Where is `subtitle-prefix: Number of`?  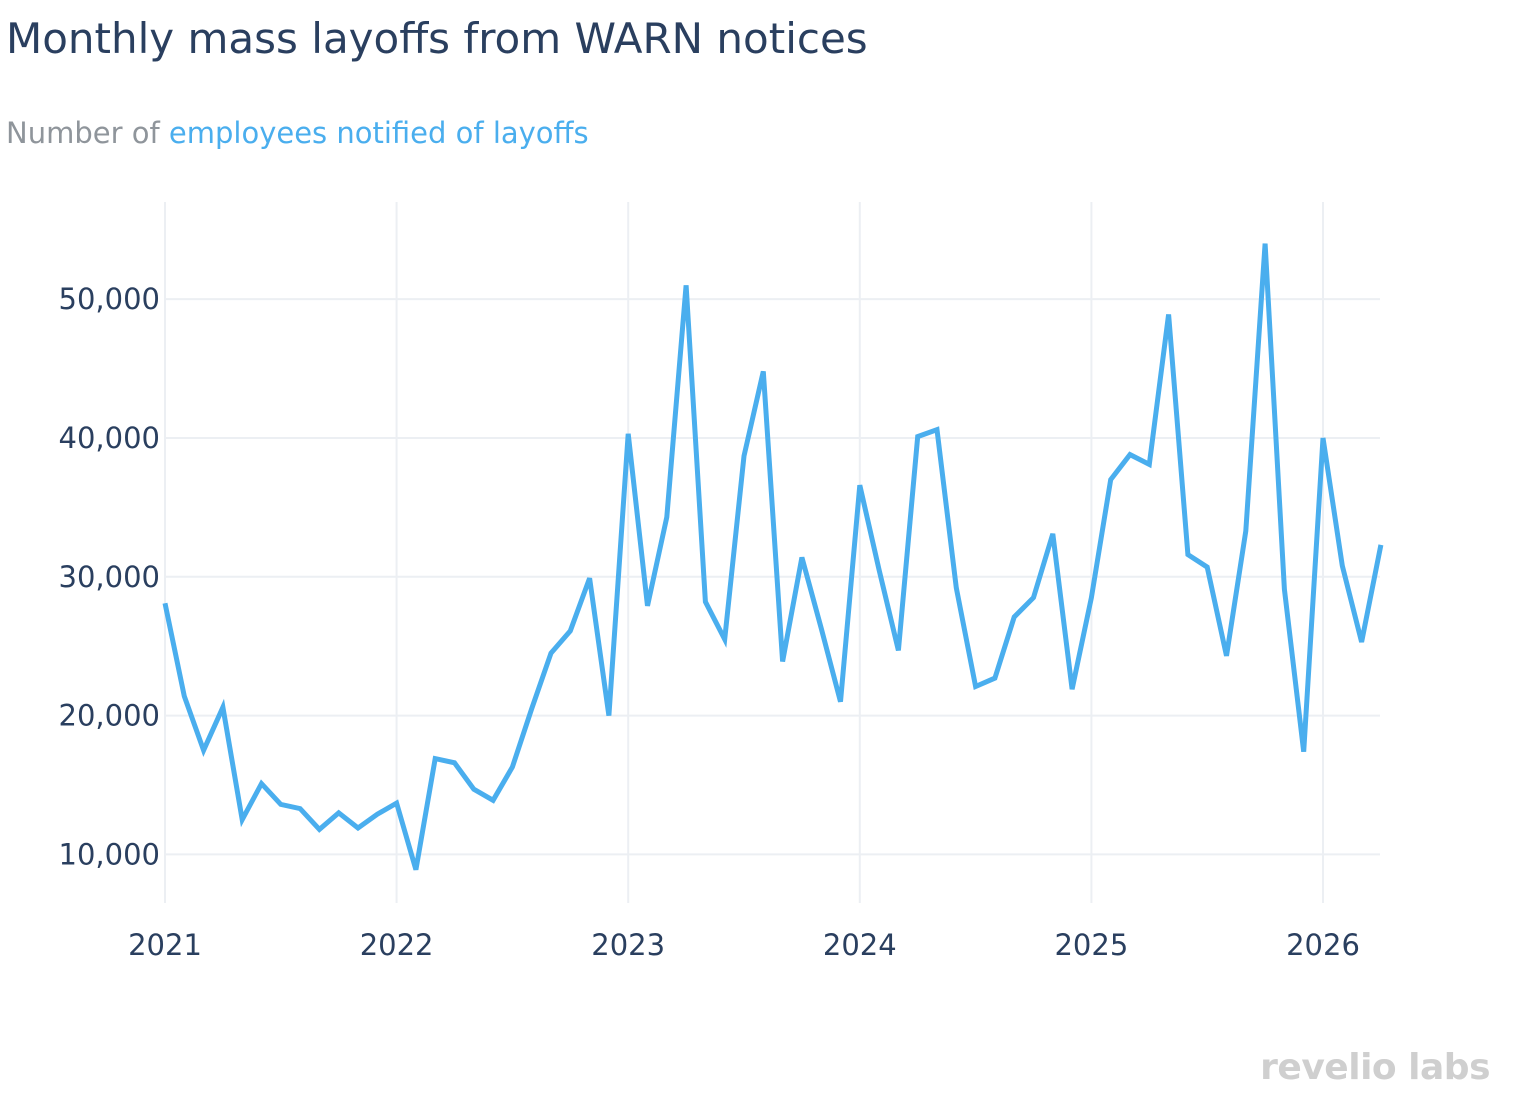 subtitle-prefix: Number of is located at coordinates (87, 133).